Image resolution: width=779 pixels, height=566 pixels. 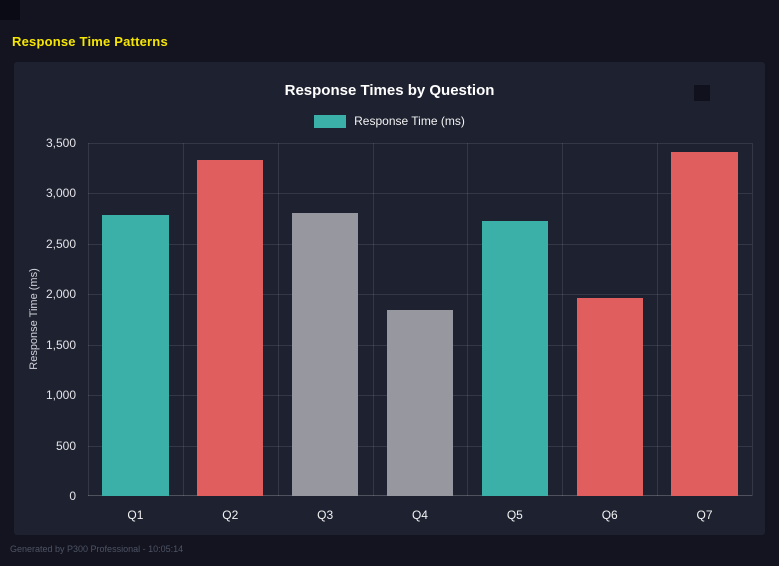 I want to click on x-tick-label: Q4, so click(x=419, y=515).